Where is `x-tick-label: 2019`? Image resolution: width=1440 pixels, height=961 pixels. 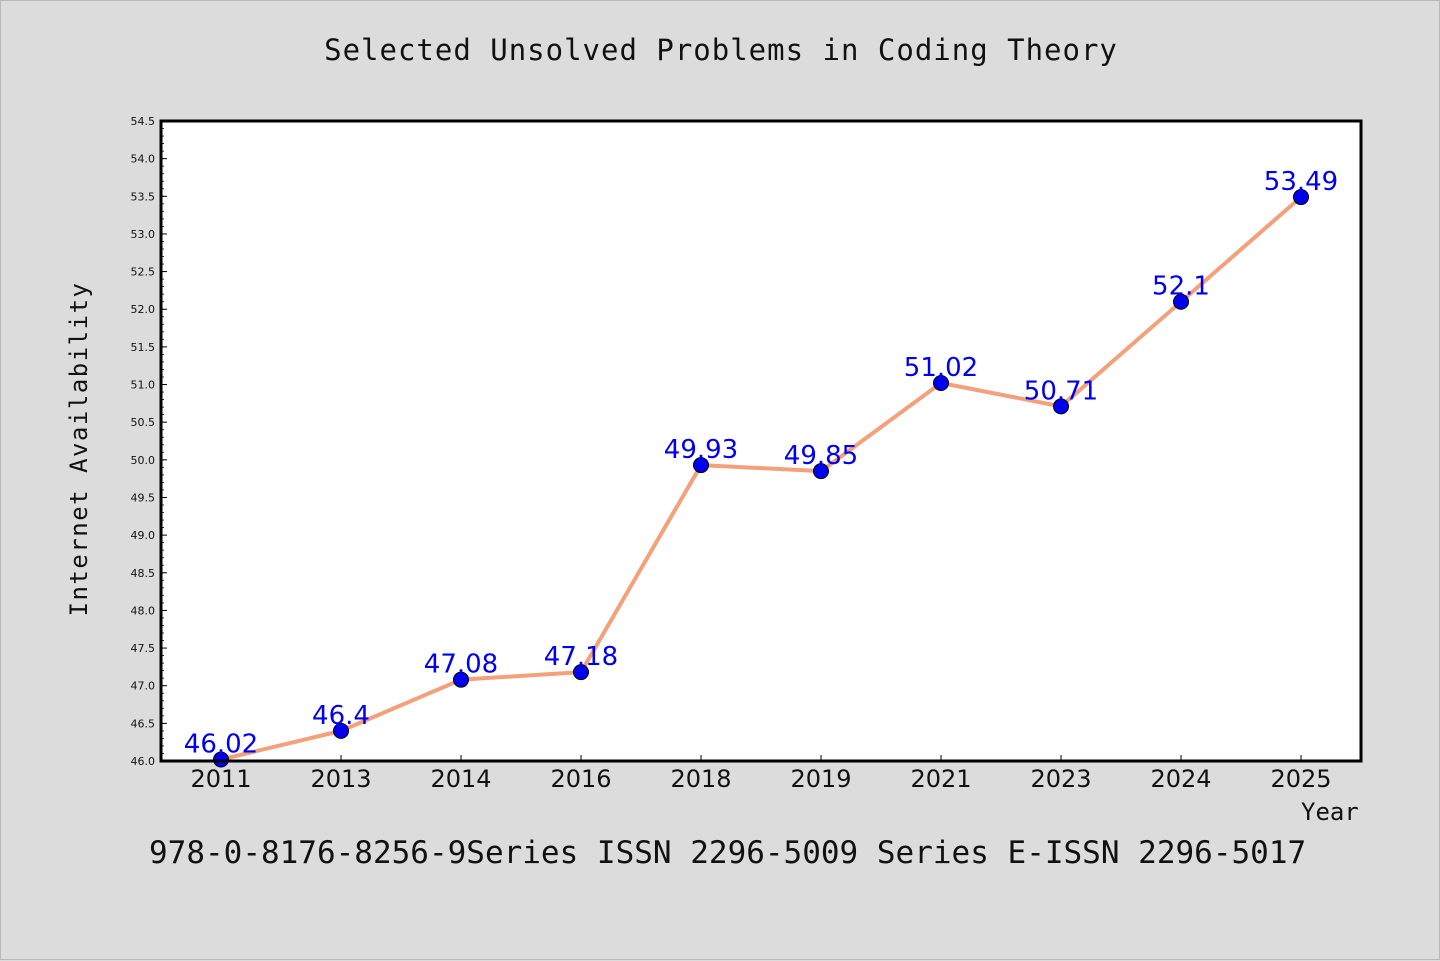 x-tick-label: 2019 is located at coordinates (820, 779).